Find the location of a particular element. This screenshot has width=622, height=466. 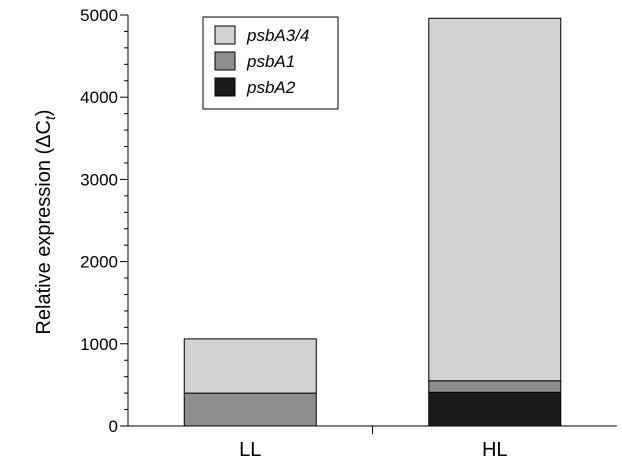

x-category-label: LL is located at coordinates (250, 450).